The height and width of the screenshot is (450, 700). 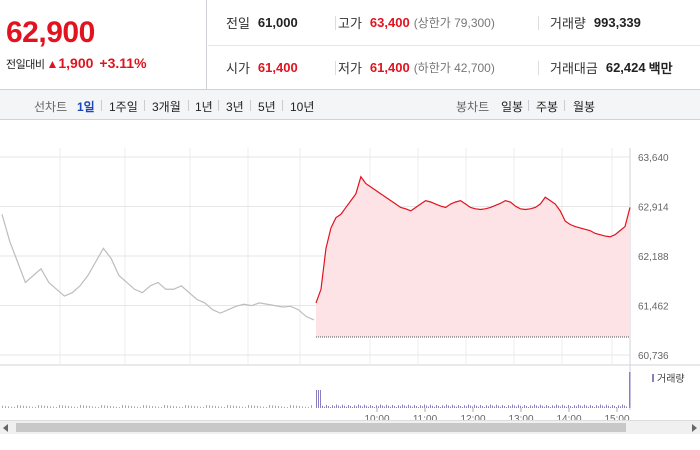 What do you see at coordinates (51, 107) in the screenshot?
I see `line-chart-label: 선차트` at bounding box center [51, 107].